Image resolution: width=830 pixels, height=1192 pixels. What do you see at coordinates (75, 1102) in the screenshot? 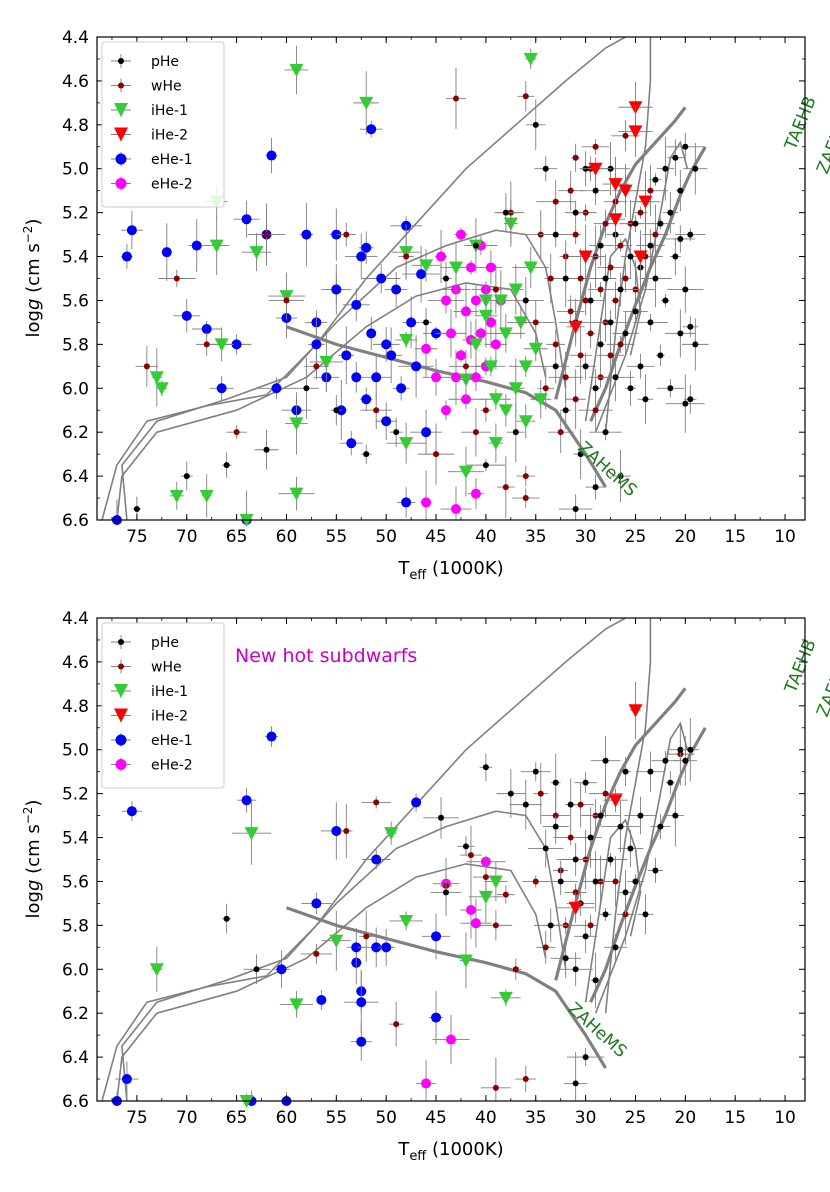
I see `y-tick-label: 6.6` at bounding box center [75, 1102].